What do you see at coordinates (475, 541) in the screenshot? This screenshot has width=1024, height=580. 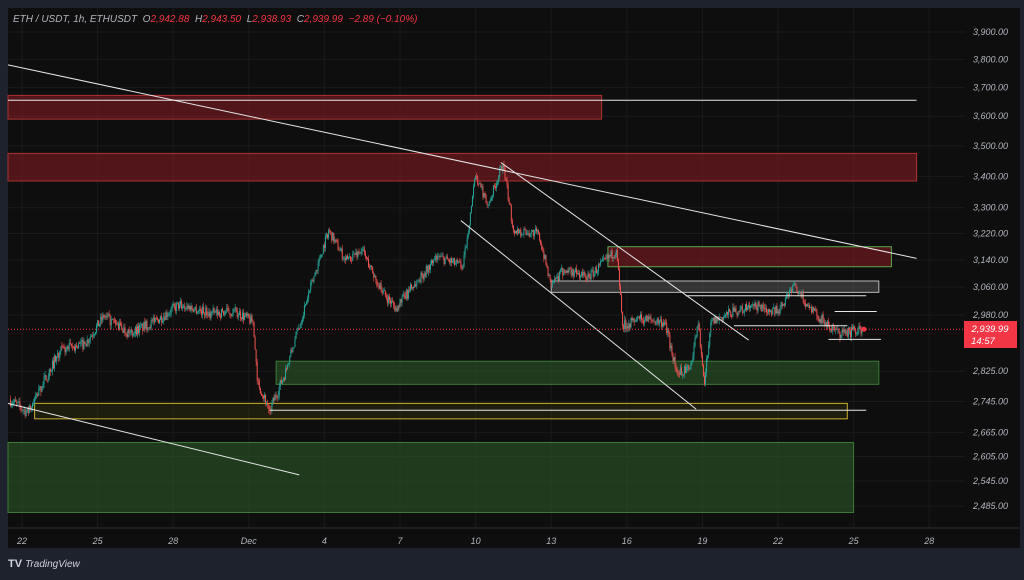 I see `time-axis: 22 25 28 Dec 4 7 10 13 16 19 22 25 28` at bounding box center [475, 541].